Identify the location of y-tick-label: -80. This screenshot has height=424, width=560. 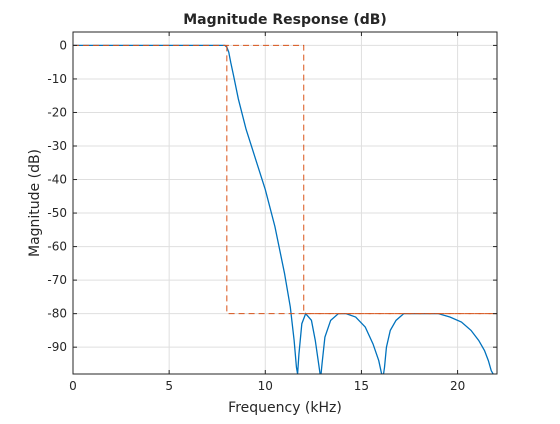
(57, 314).